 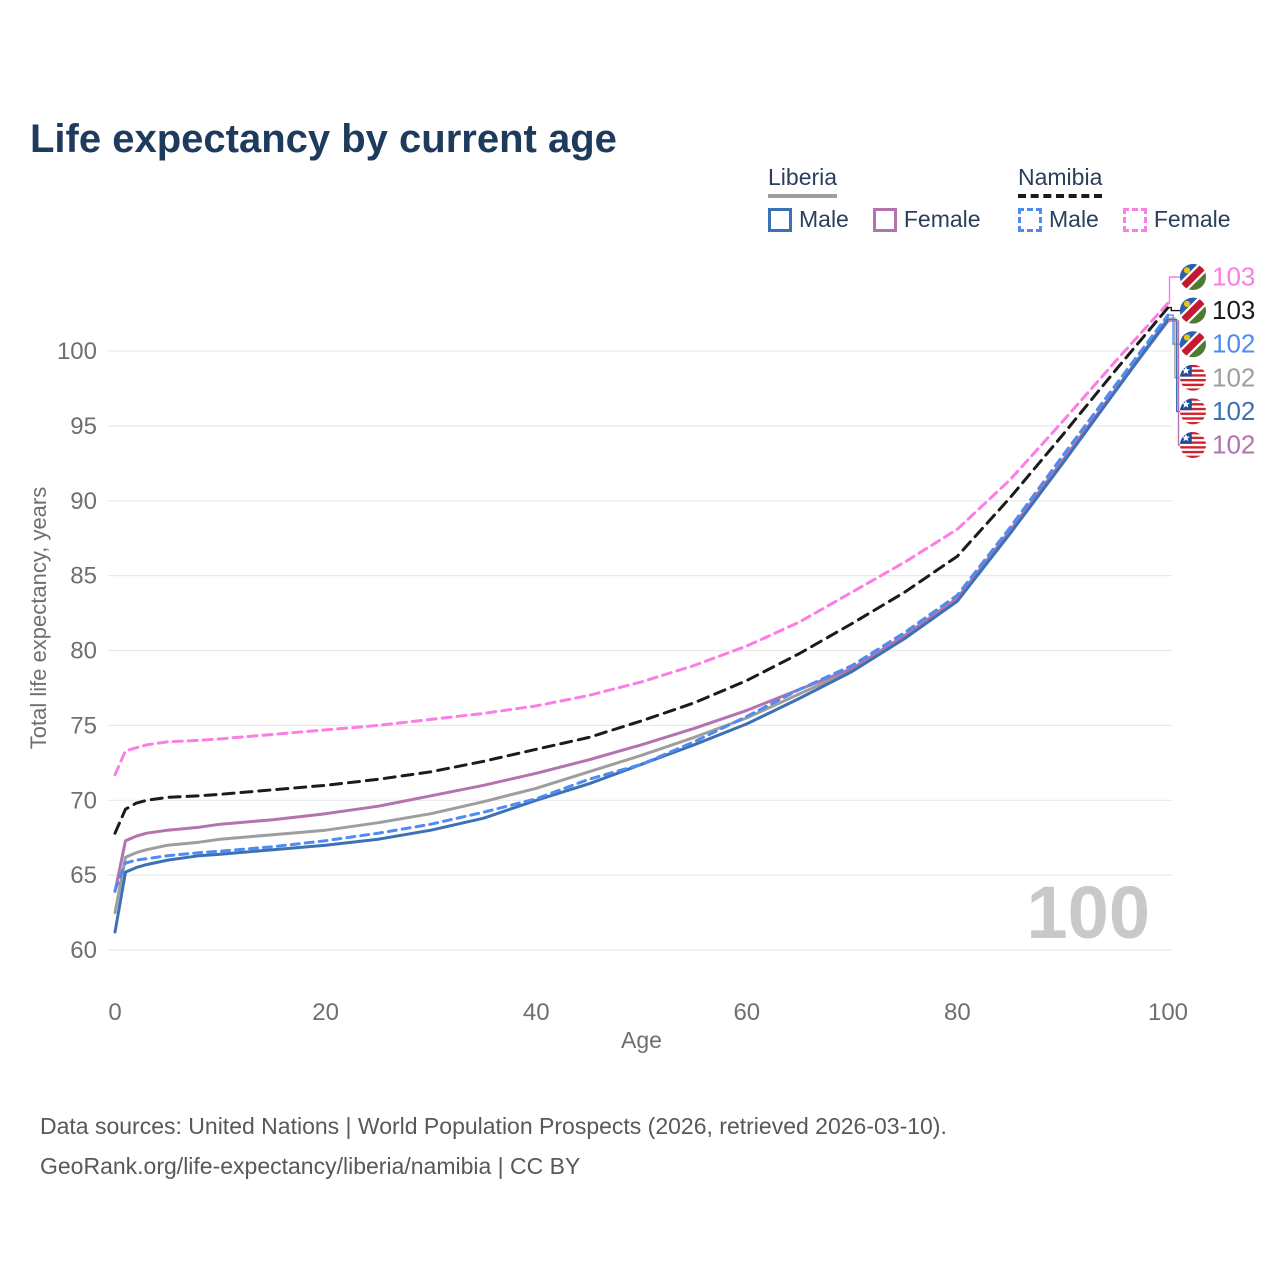 What do you see at coordinates (1233, 445) in the screenshot?
I see `end-value-label-liberia-female: 102` at bounding box center [1233, 445].